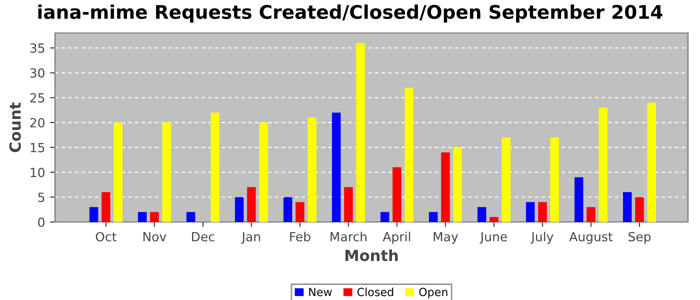  Describe the element at coordinates (203, 237) in the screenshot. I see `x-tick-label: Dec` at that location.